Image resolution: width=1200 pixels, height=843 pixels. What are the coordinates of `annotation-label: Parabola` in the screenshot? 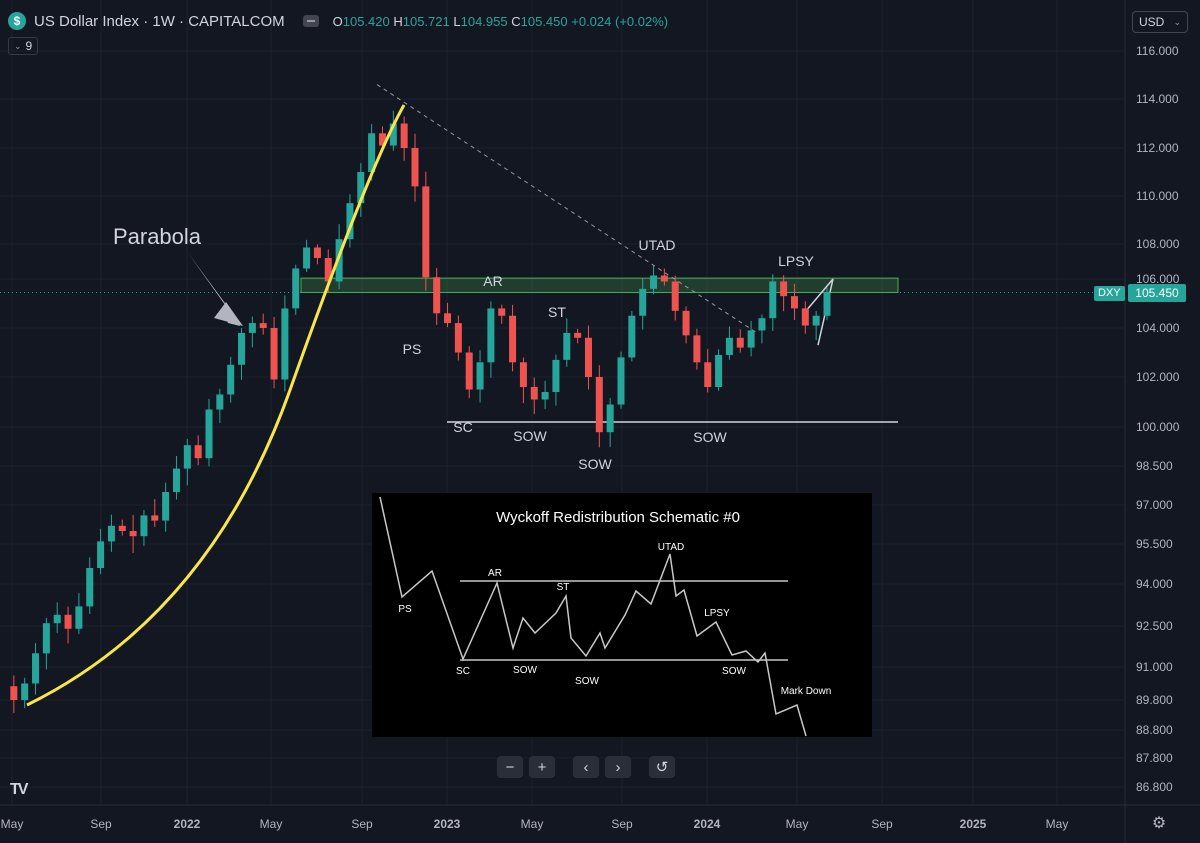 It's located at (157, 236).